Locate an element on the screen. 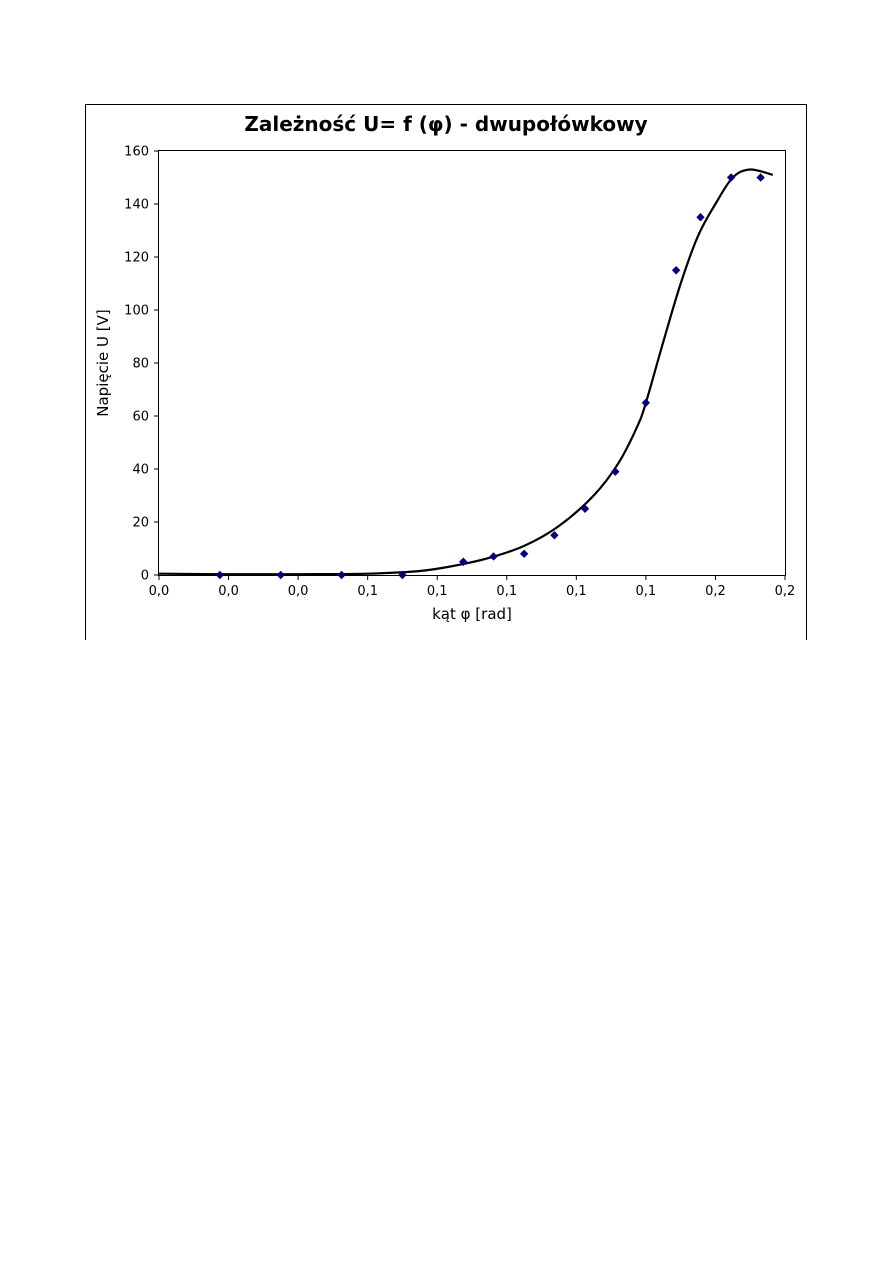 Image resolution: width=893 pixels, height=1263 pixels. y-tick-label: 120 is located at coordinates (136, 258).